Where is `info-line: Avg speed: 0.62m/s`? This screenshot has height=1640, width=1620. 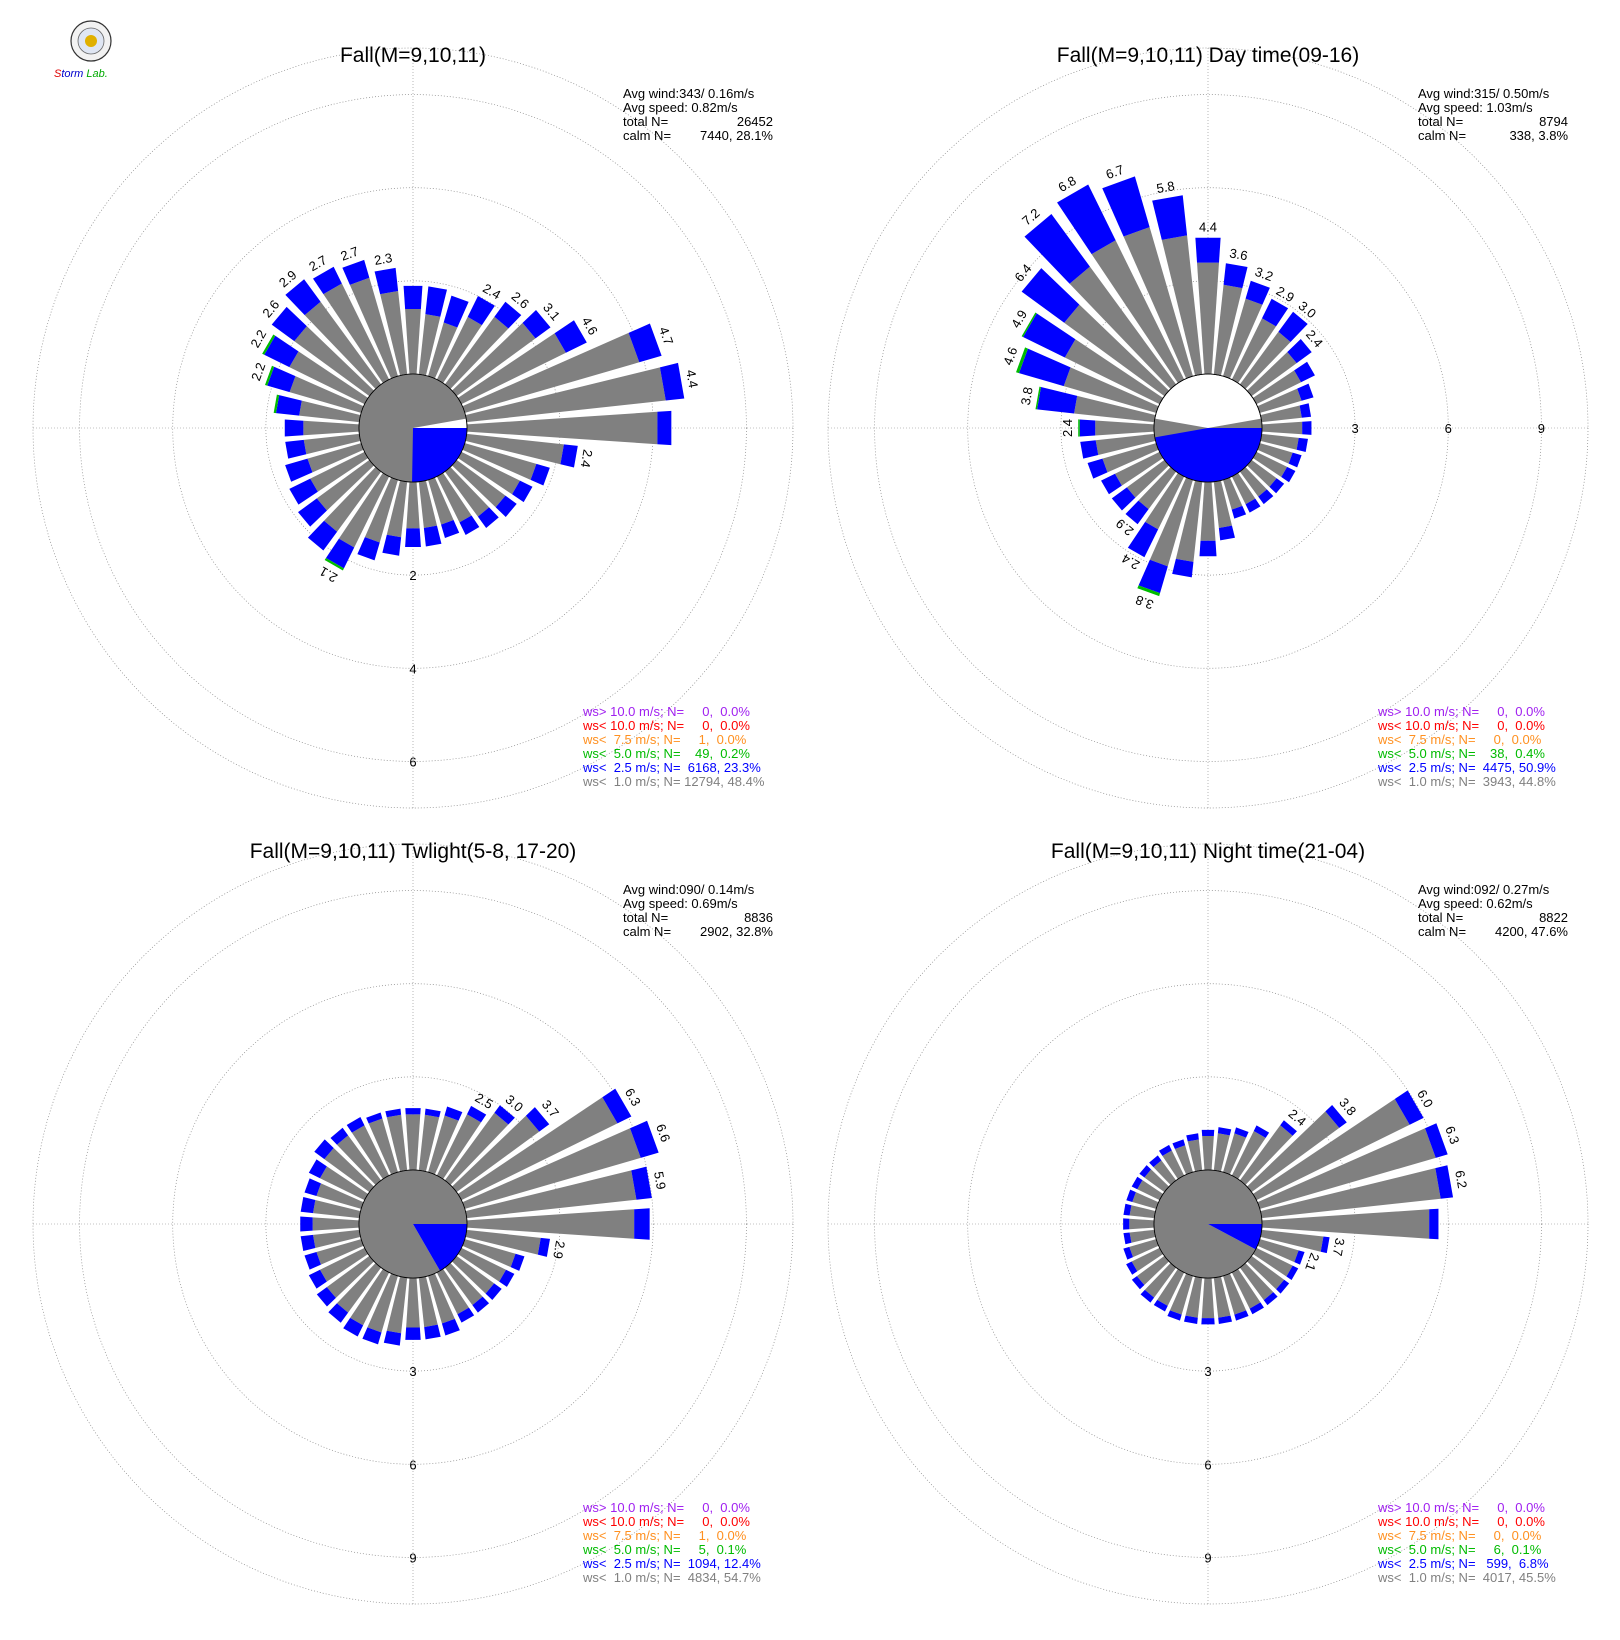 info-line: Avg speed: 0.62m/s is located at coordinates (1475, 903).